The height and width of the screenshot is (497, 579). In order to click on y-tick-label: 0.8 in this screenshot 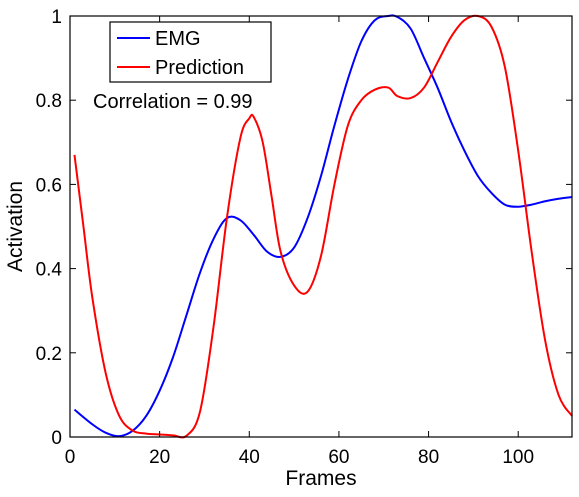, I will do `click(49, 101)`.